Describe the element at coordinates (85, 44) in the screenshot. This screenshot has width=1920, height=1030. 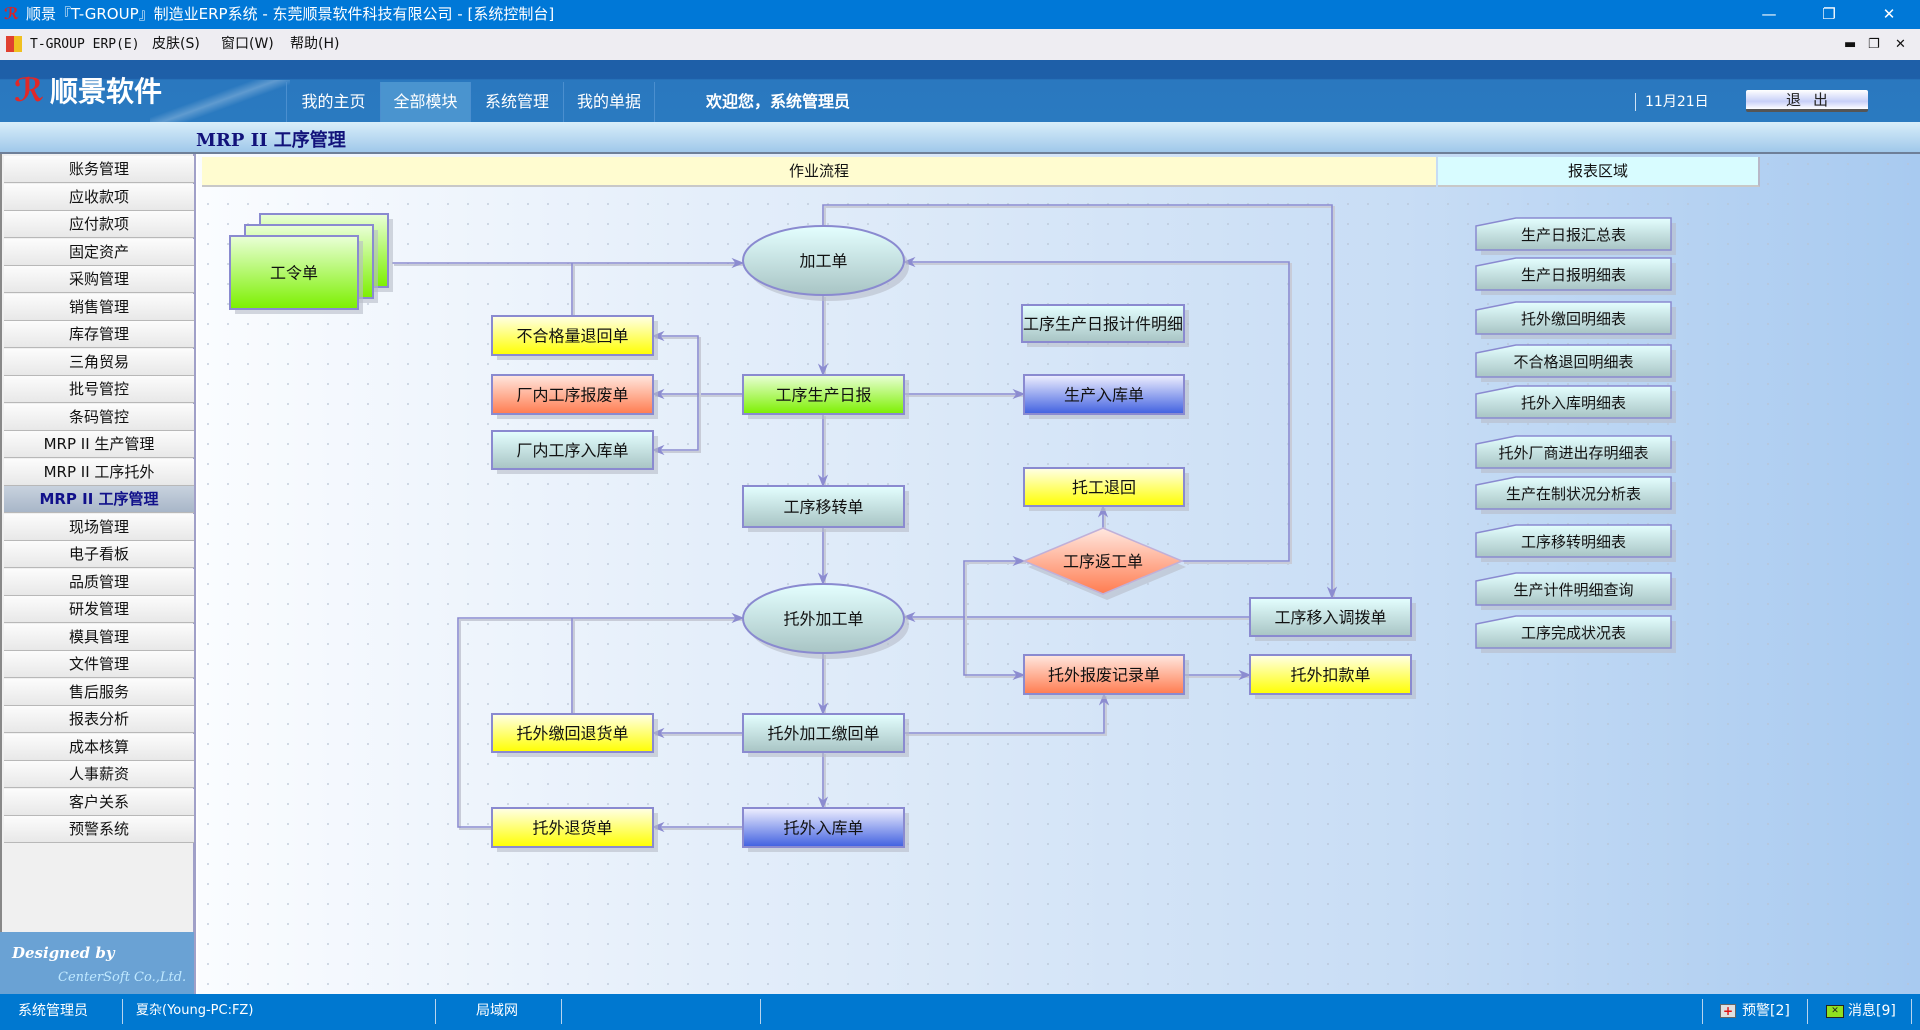
I see `menu-erp: T-GROUP ERP(E)` at that location.